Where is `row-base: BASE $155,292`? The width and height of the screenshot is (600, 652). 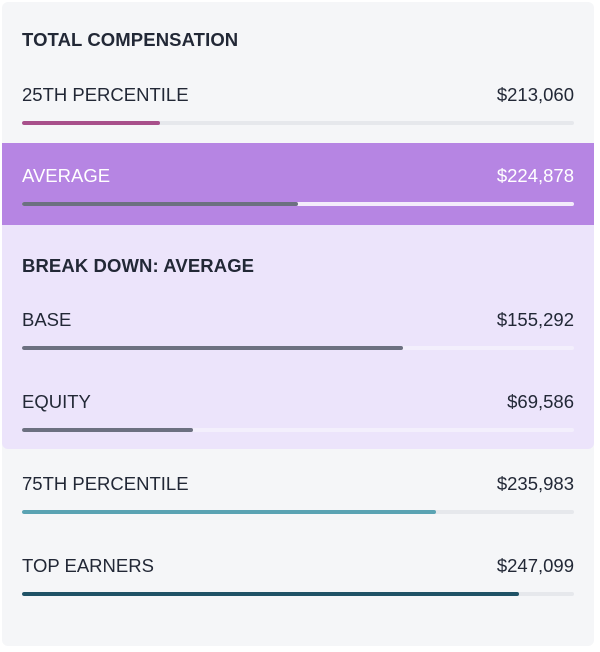
row-base: BASE $155,292 is located at coordinates (298, 337).